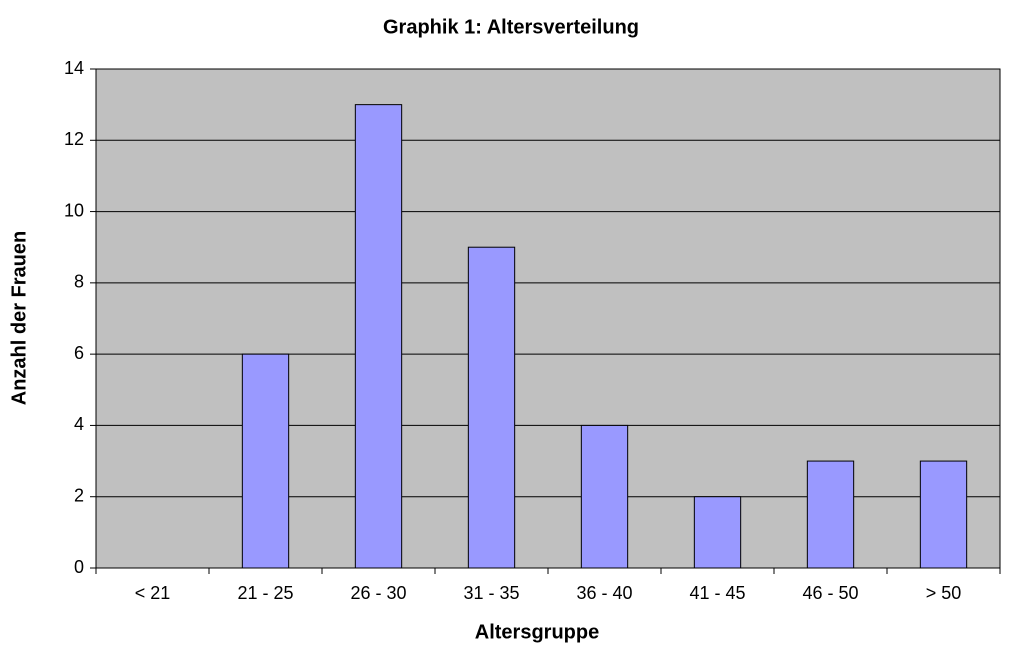 The image size is (1012, 648). Describe the element at coordinates (79, 282) in the screenshot. I see `y-tick-label: 8` at that location.